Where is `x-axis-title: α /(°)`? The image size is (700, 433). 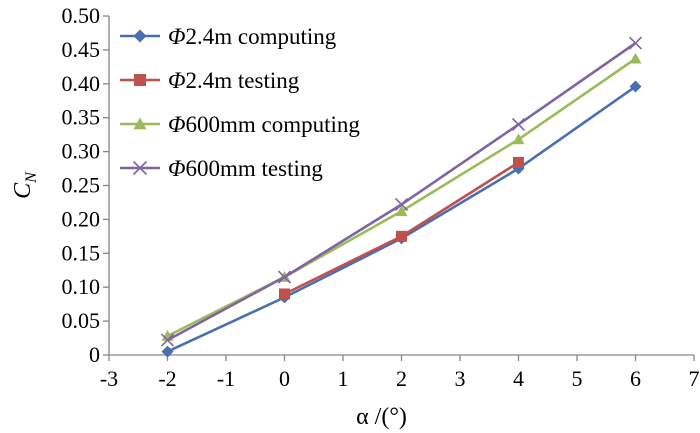
x-axis-title: α /(°) is located at coordinates (381, 417).